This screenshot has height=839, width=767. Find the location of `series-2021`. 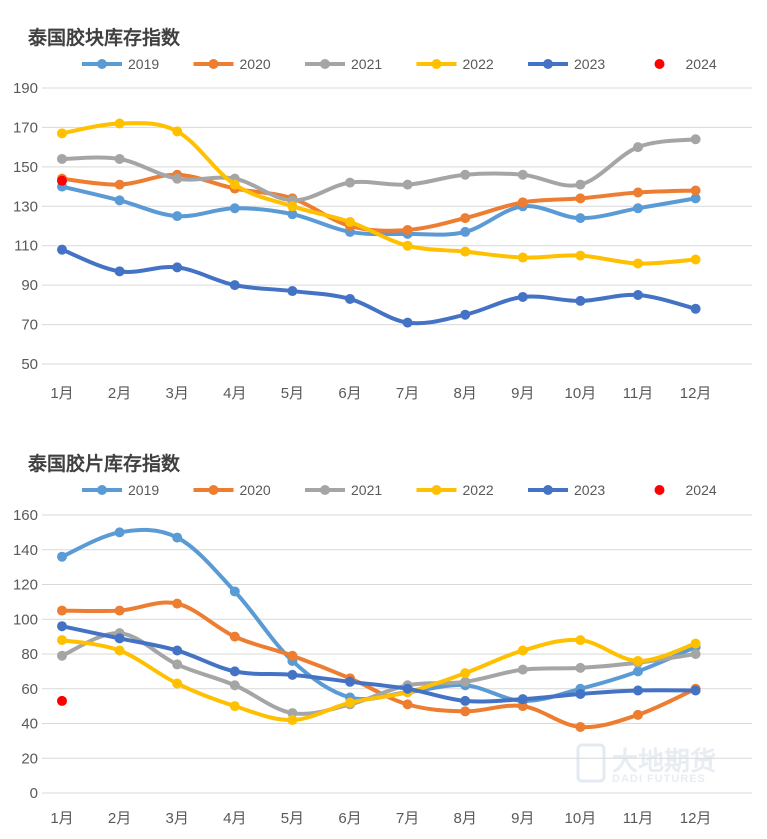

series-2021 is located at coordinates (379, 673).